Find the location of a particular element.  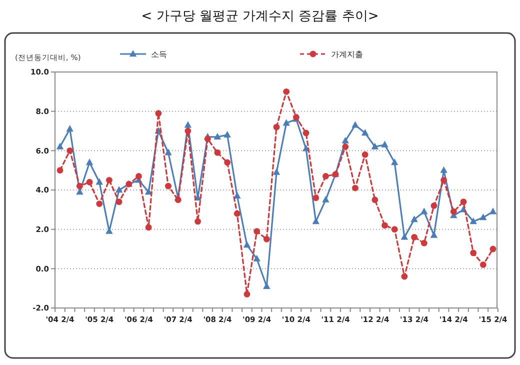

legend-label: 가계지출 is located at coordinates (347, 54).